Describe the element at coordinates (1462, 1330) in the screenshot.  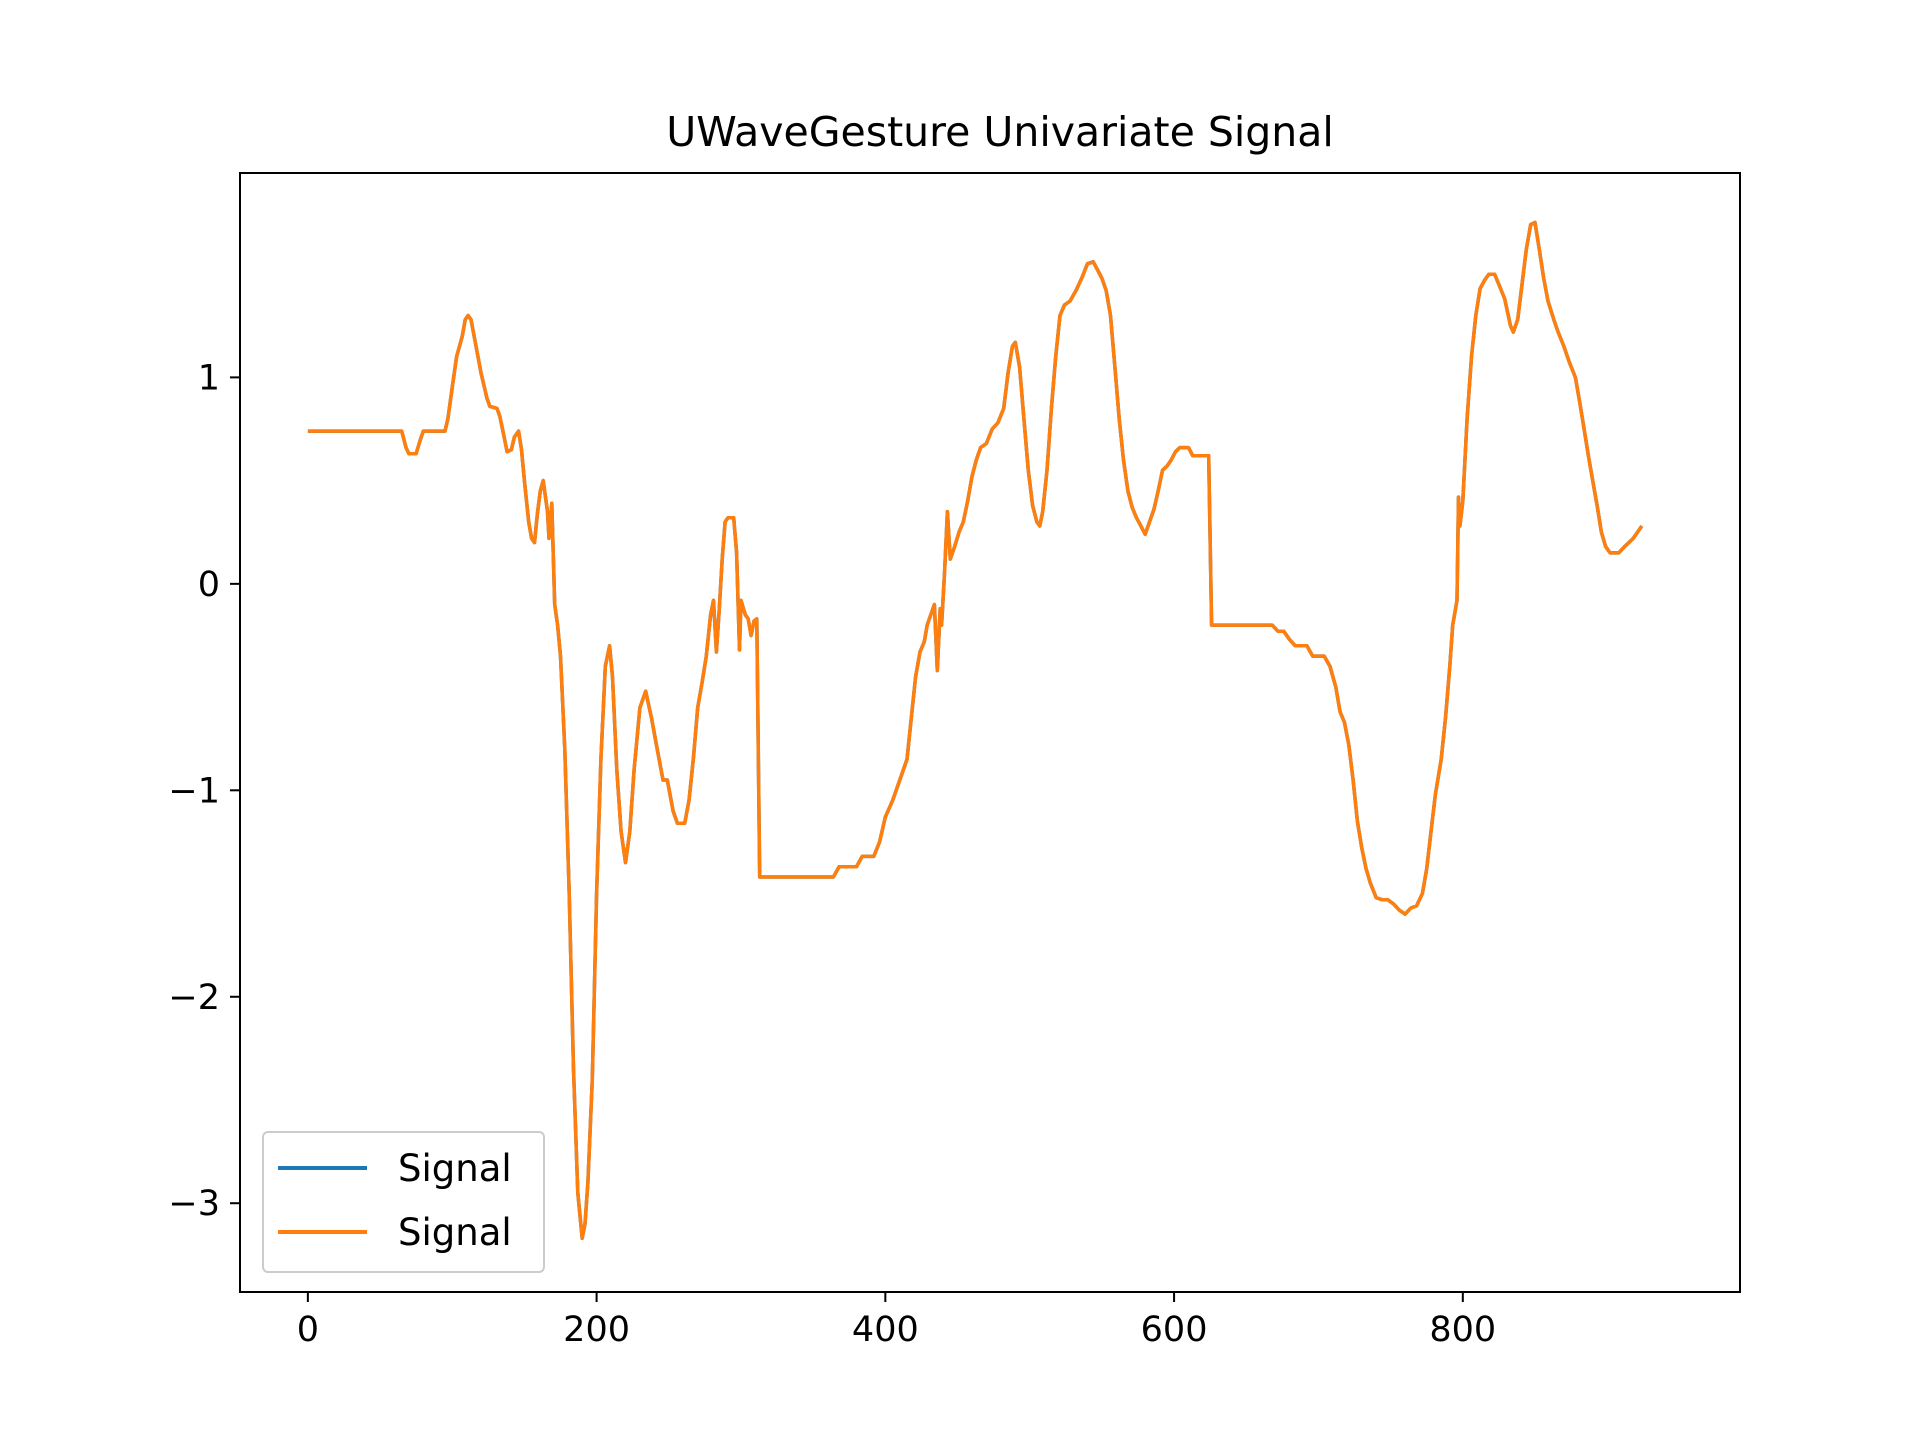
I see `x-tick-label: 800` at that location.